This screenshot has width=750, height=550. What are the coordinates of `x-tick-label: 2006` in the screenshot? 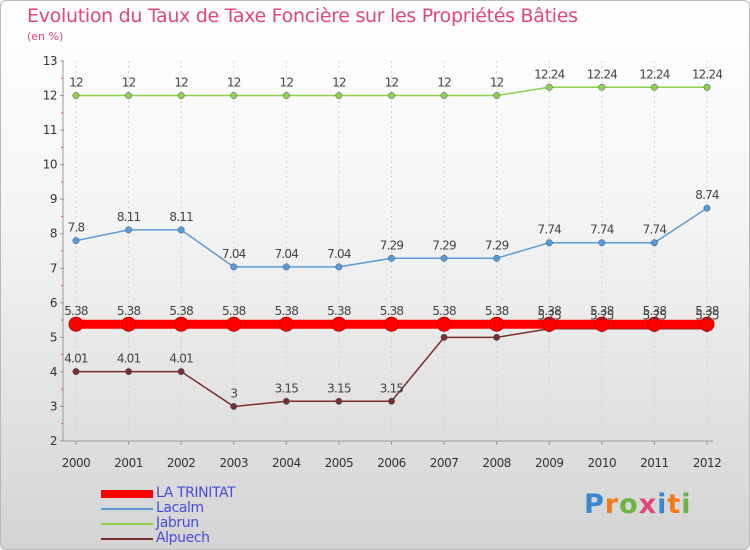 It's located at (391, 463).